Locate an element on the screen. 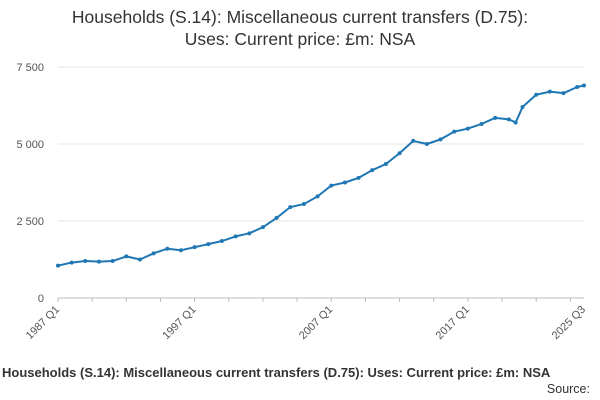 The width and height of the screenshot is (600, 400). x-tick-label: 2007 Q1 is located at coordinates (316, 323).